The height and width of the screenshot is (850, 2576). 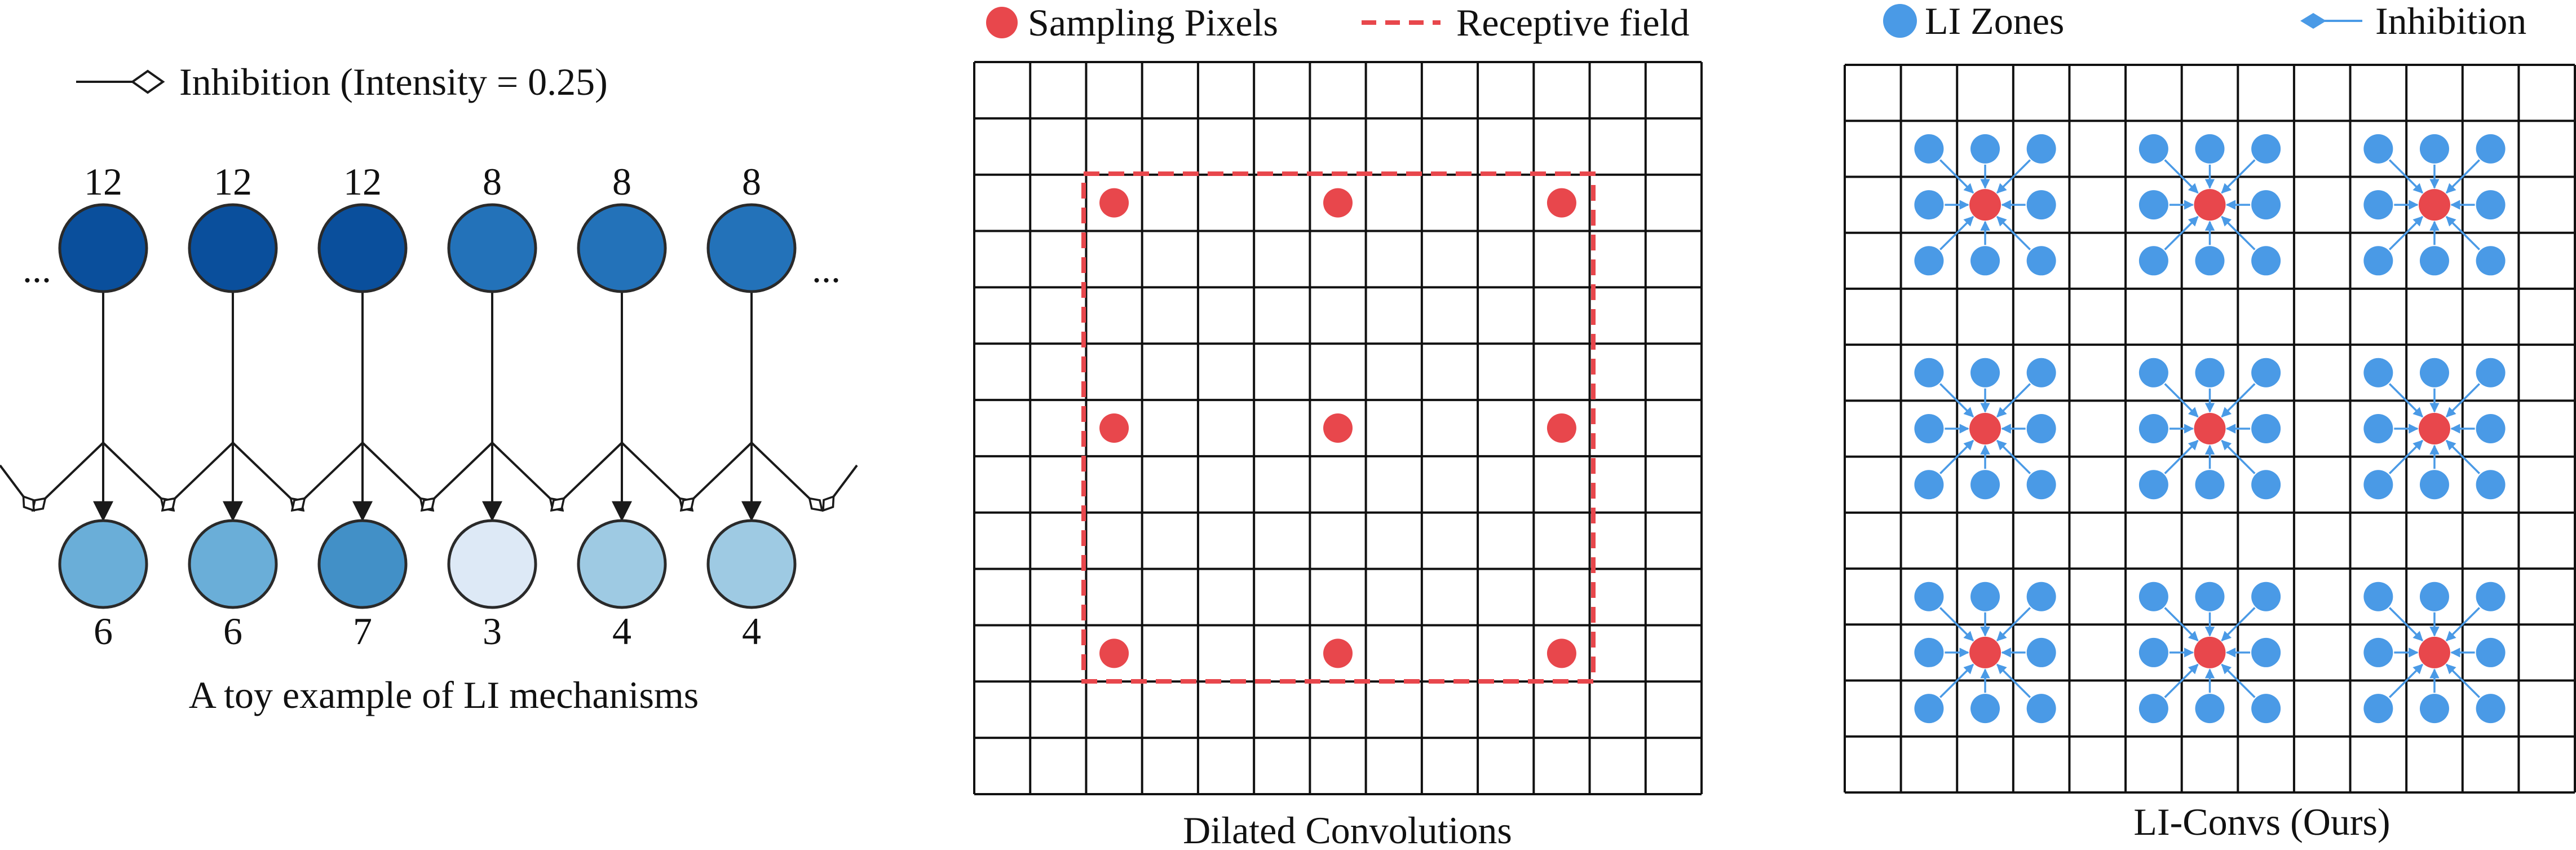 What do you see at coordinates (2313, 21) in the screenshot?
I see `inhibition-arrow-legend-icon` at bounding box center [2313, 21].